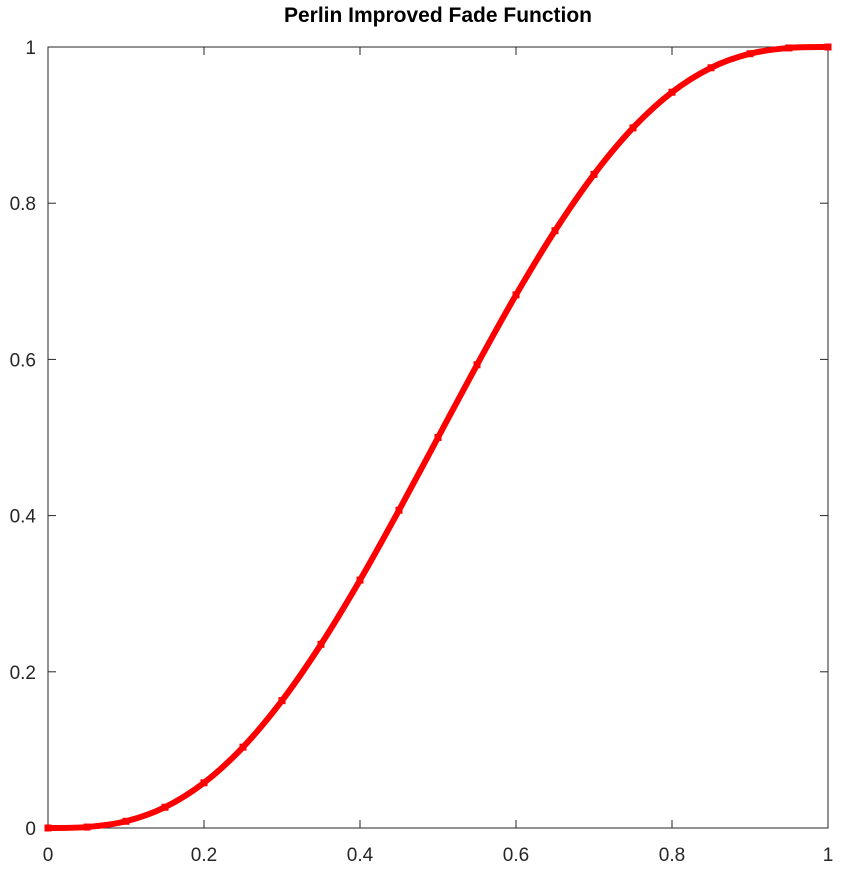 This screenshot has width=844, height=871. Describe the element at coordinates (30, 829) in the screenshot. I see `y-tick-label: 0` at that location.